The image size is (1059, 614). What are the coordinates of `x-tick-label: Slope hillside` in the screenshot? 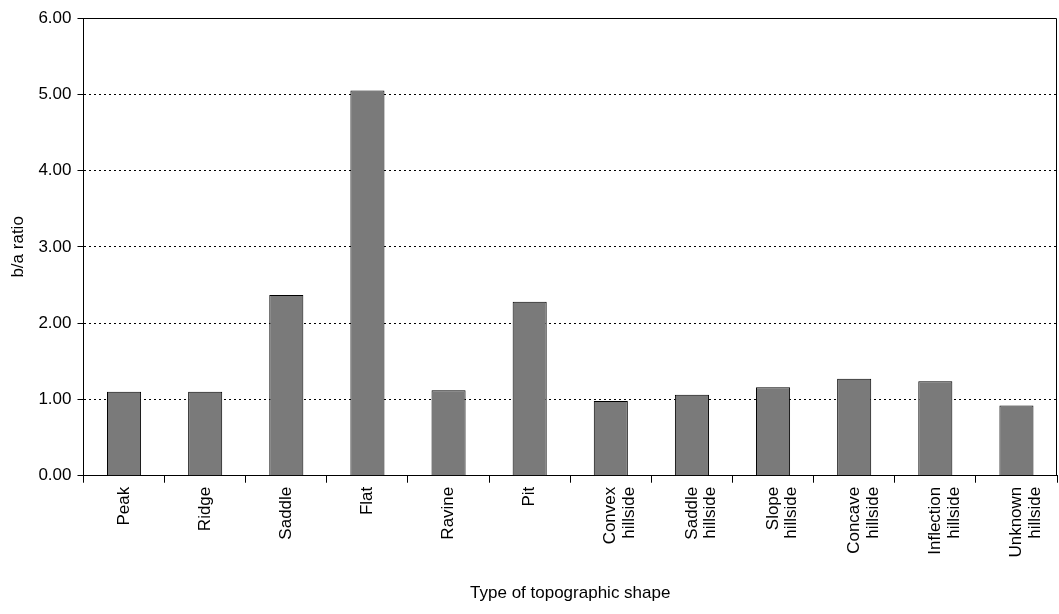 It's located at (781, 512).